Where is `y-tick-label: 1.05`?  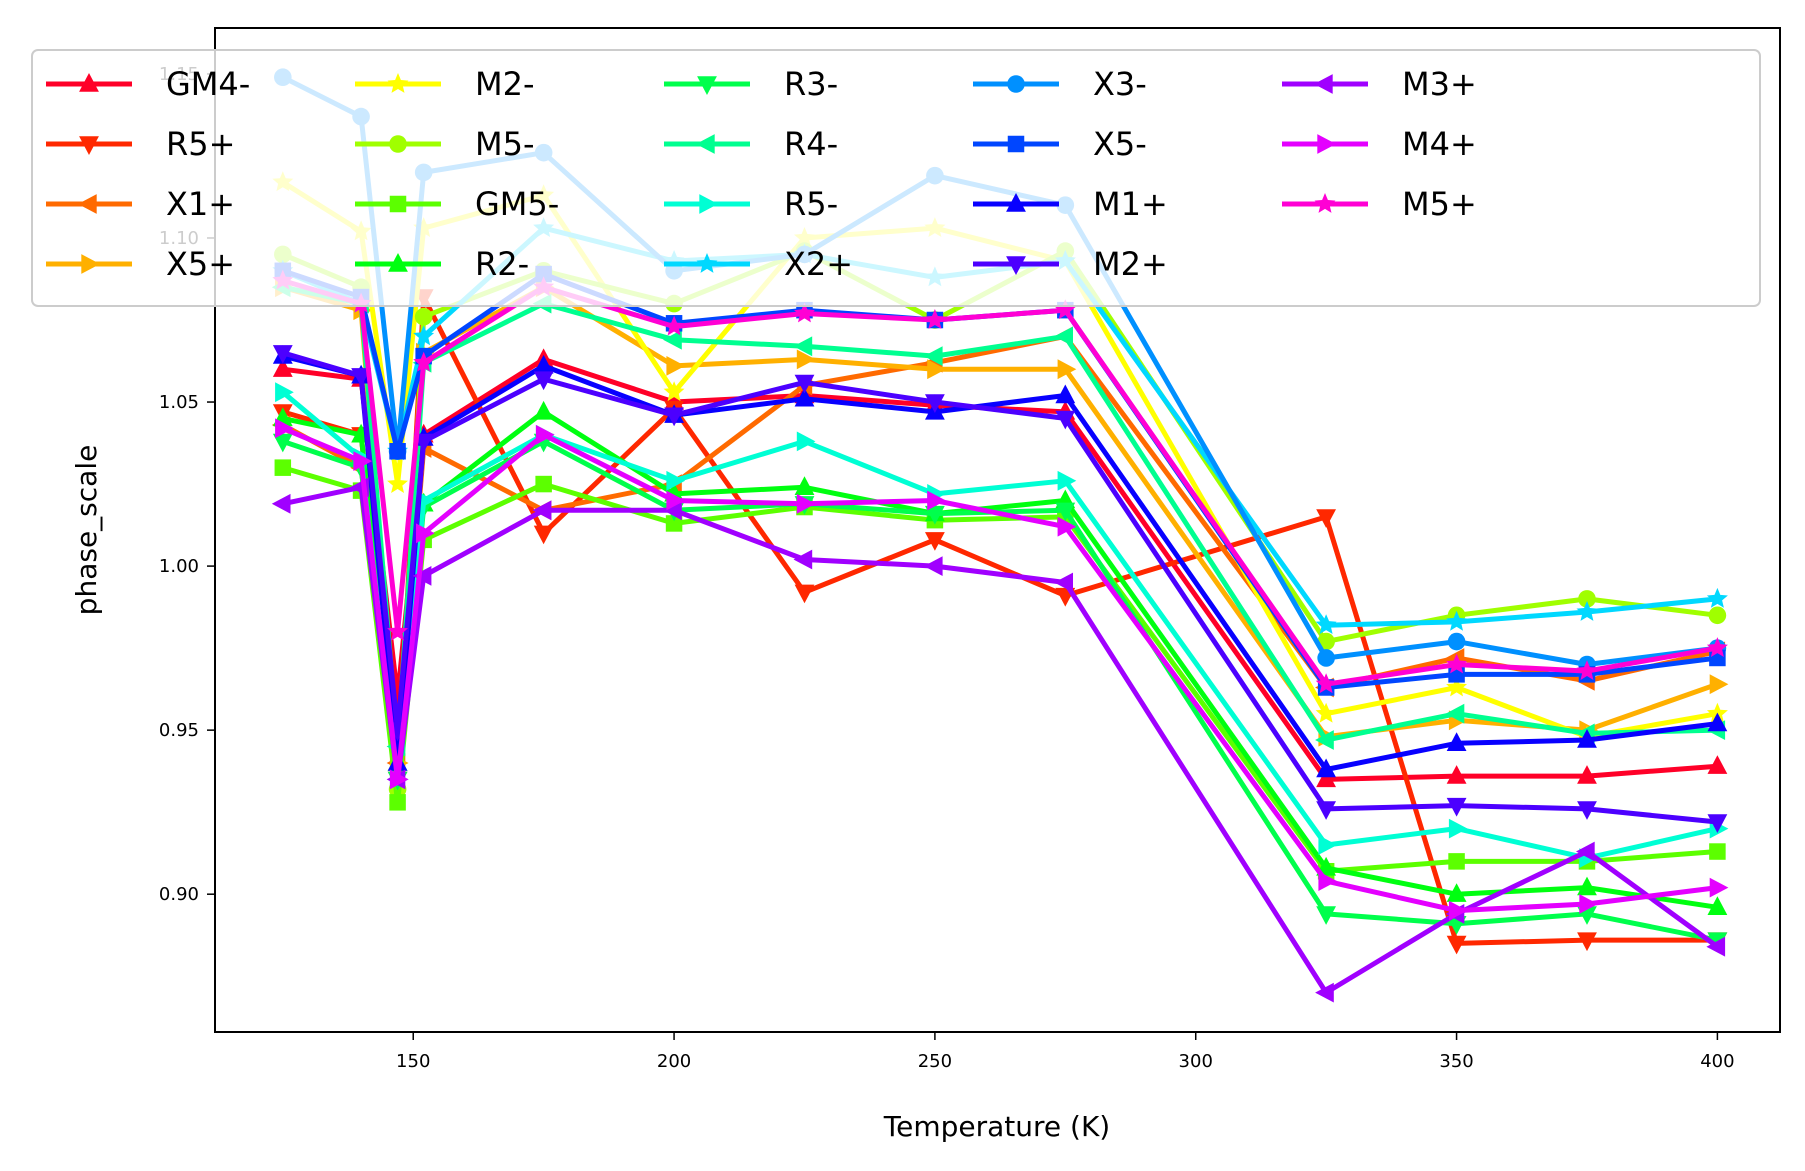 y-tick-label: 1.05 is located at coordinates (179, 402).